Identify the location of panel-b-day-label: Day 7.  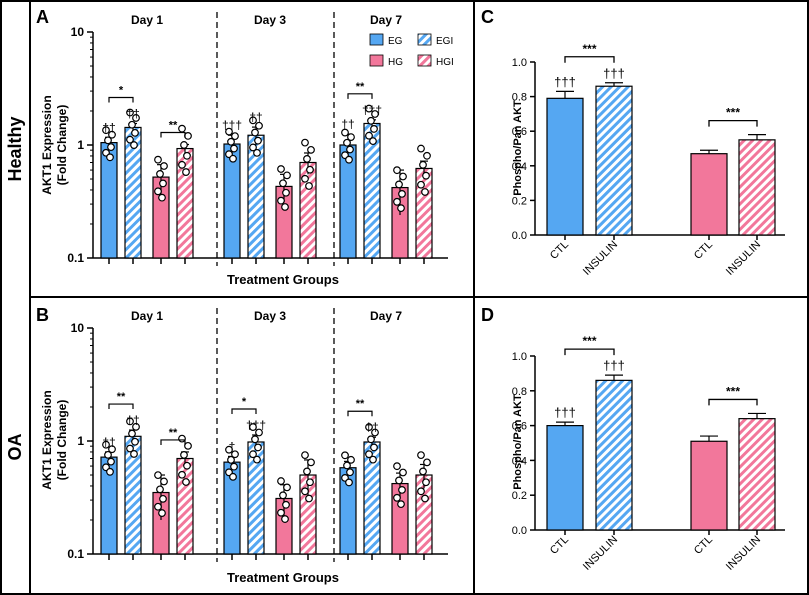
(386, 316).